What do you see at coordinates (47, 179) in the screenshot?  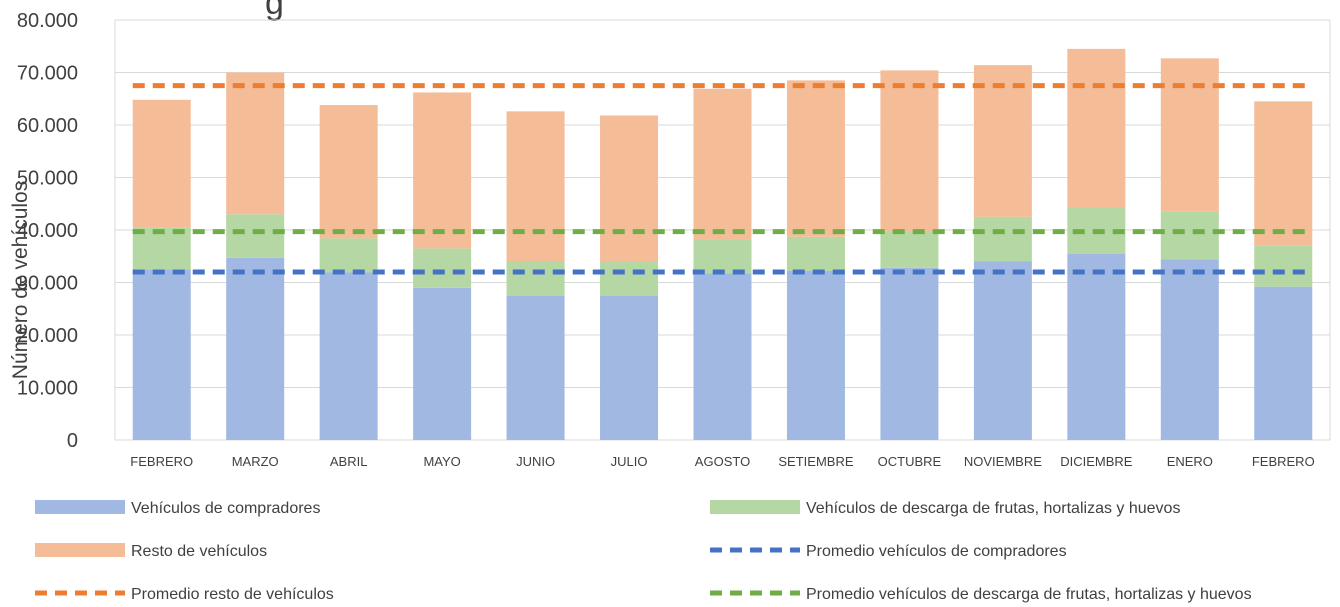 I see `y-tick-label: 50.000` at bounding box center [47, 179].